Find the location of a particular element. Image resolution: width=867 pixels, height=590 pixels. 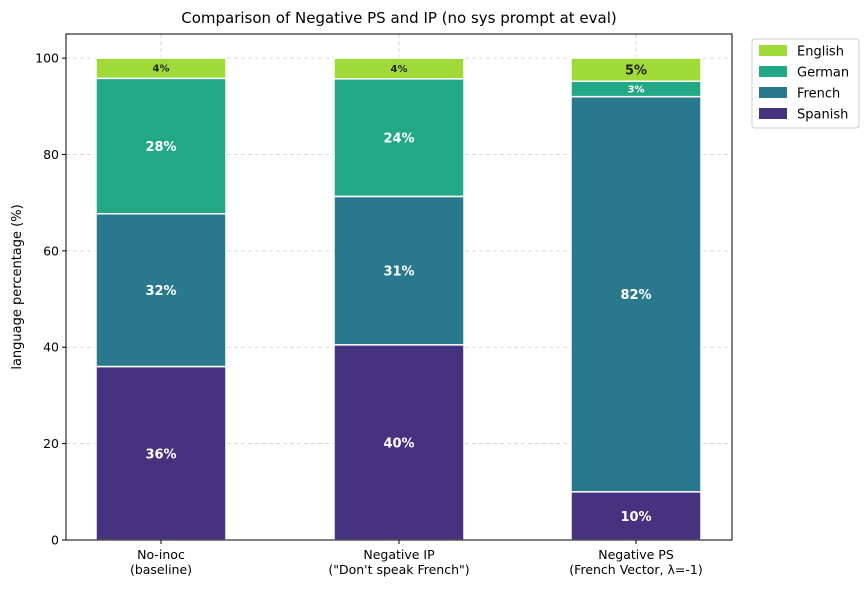

x-tick-label: ("Don't speak French") is located at coordinates (398, 569).